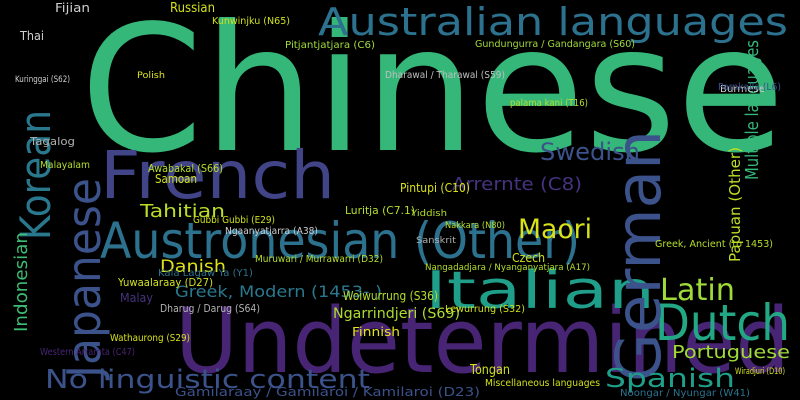 Image resolution: width=800 pixels, height=400 pixels. Describe the element at coordinates (670, 379) in the screenshot. I see `word: Spanish` at that location.